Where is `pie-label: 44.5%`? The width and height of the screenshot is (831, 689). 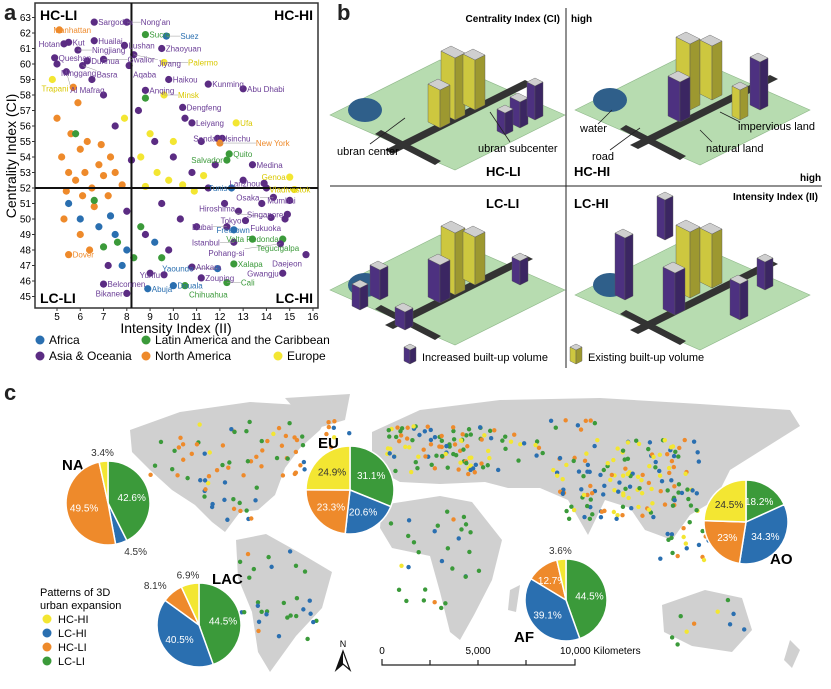 pie-label: 44.5% is located at coordinates (589, 596).